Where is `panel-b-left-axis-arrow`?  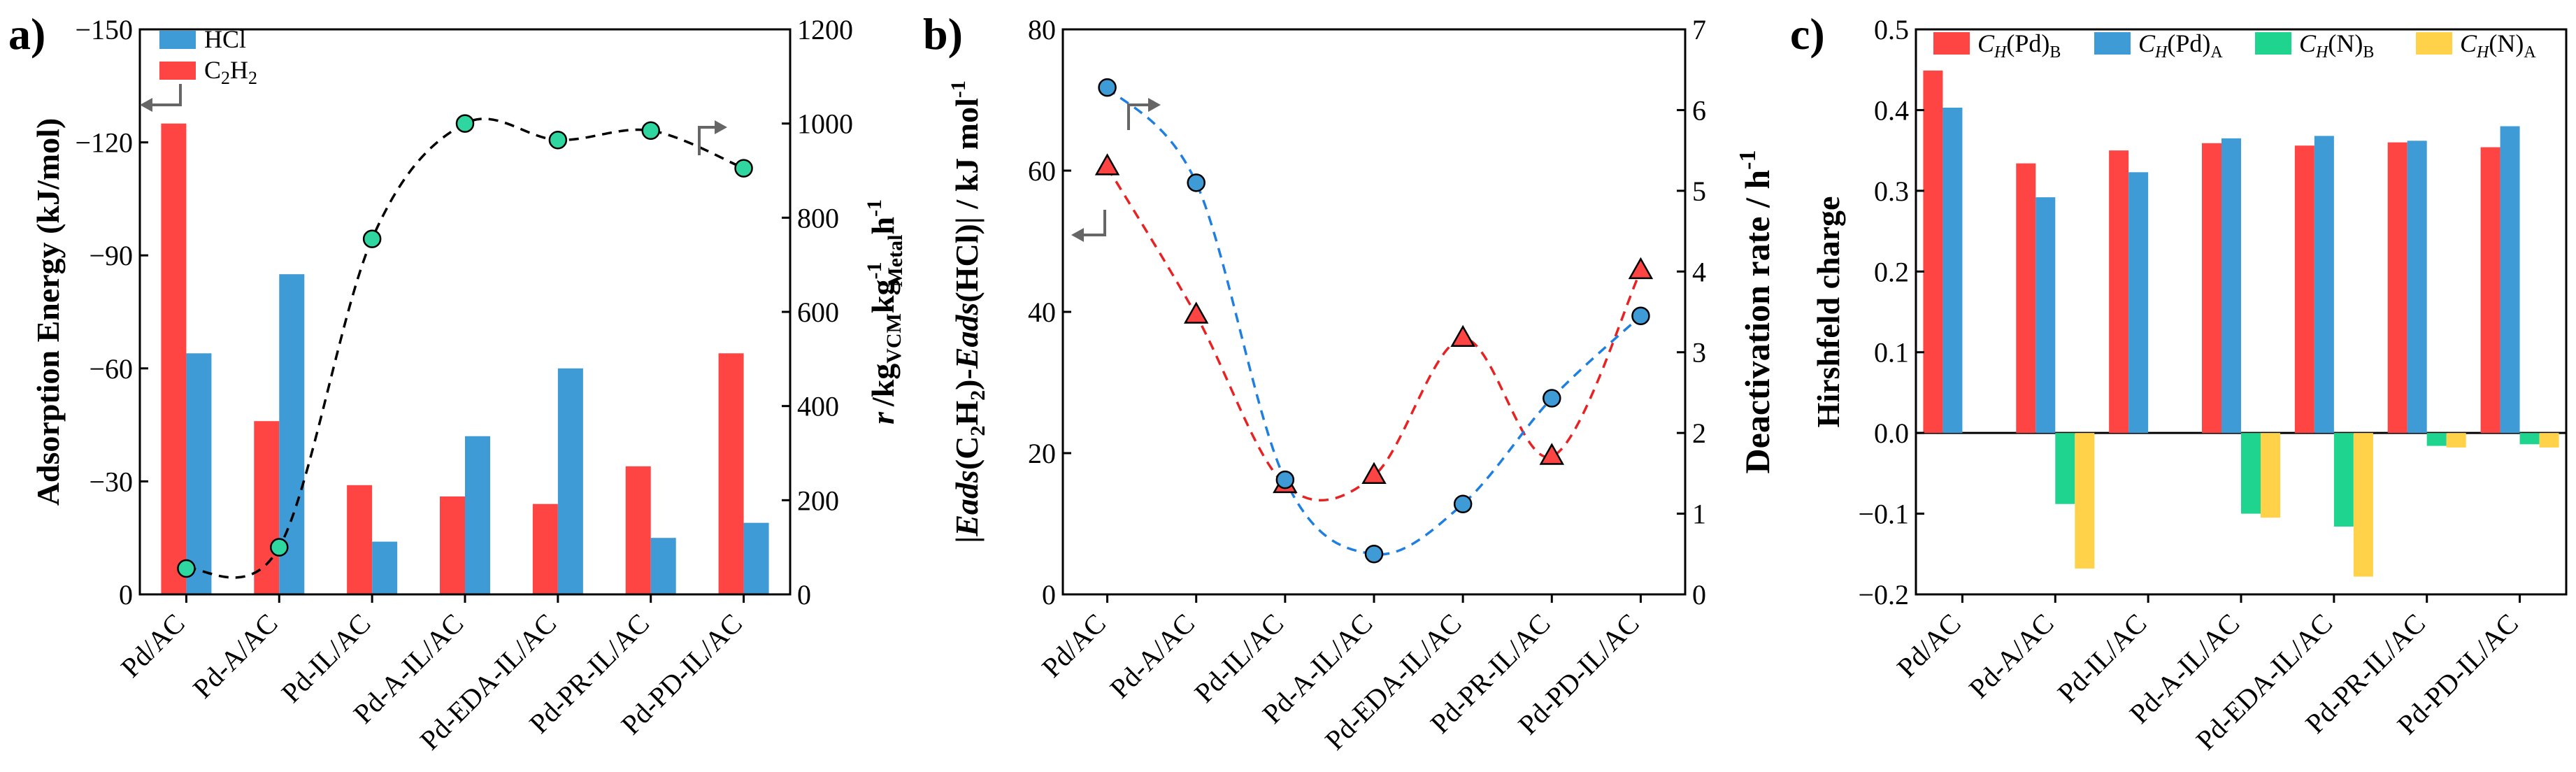
panel-b-left-axis-arrow is located at coordinates (1088, 226).